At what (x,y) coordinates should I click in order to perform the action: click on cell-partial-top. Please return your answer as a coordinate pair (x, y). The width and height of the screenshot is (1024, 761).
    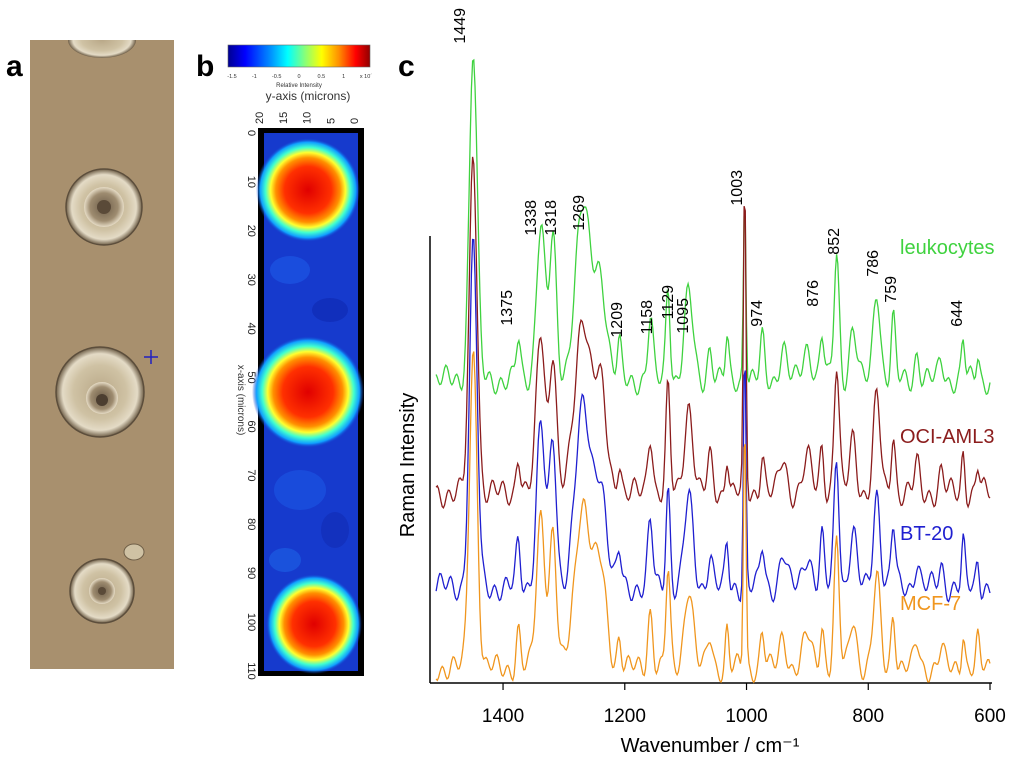
    Looking at the image, I should click on (102, 49).